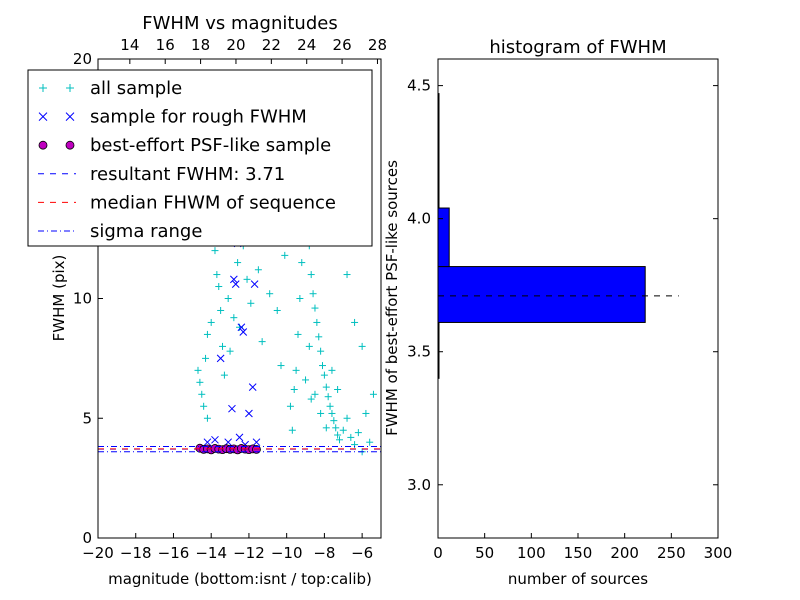  Describe the element at coordinates (120, 231) in the screenshot. I see `legend-entry-5: sigma range` at that location.